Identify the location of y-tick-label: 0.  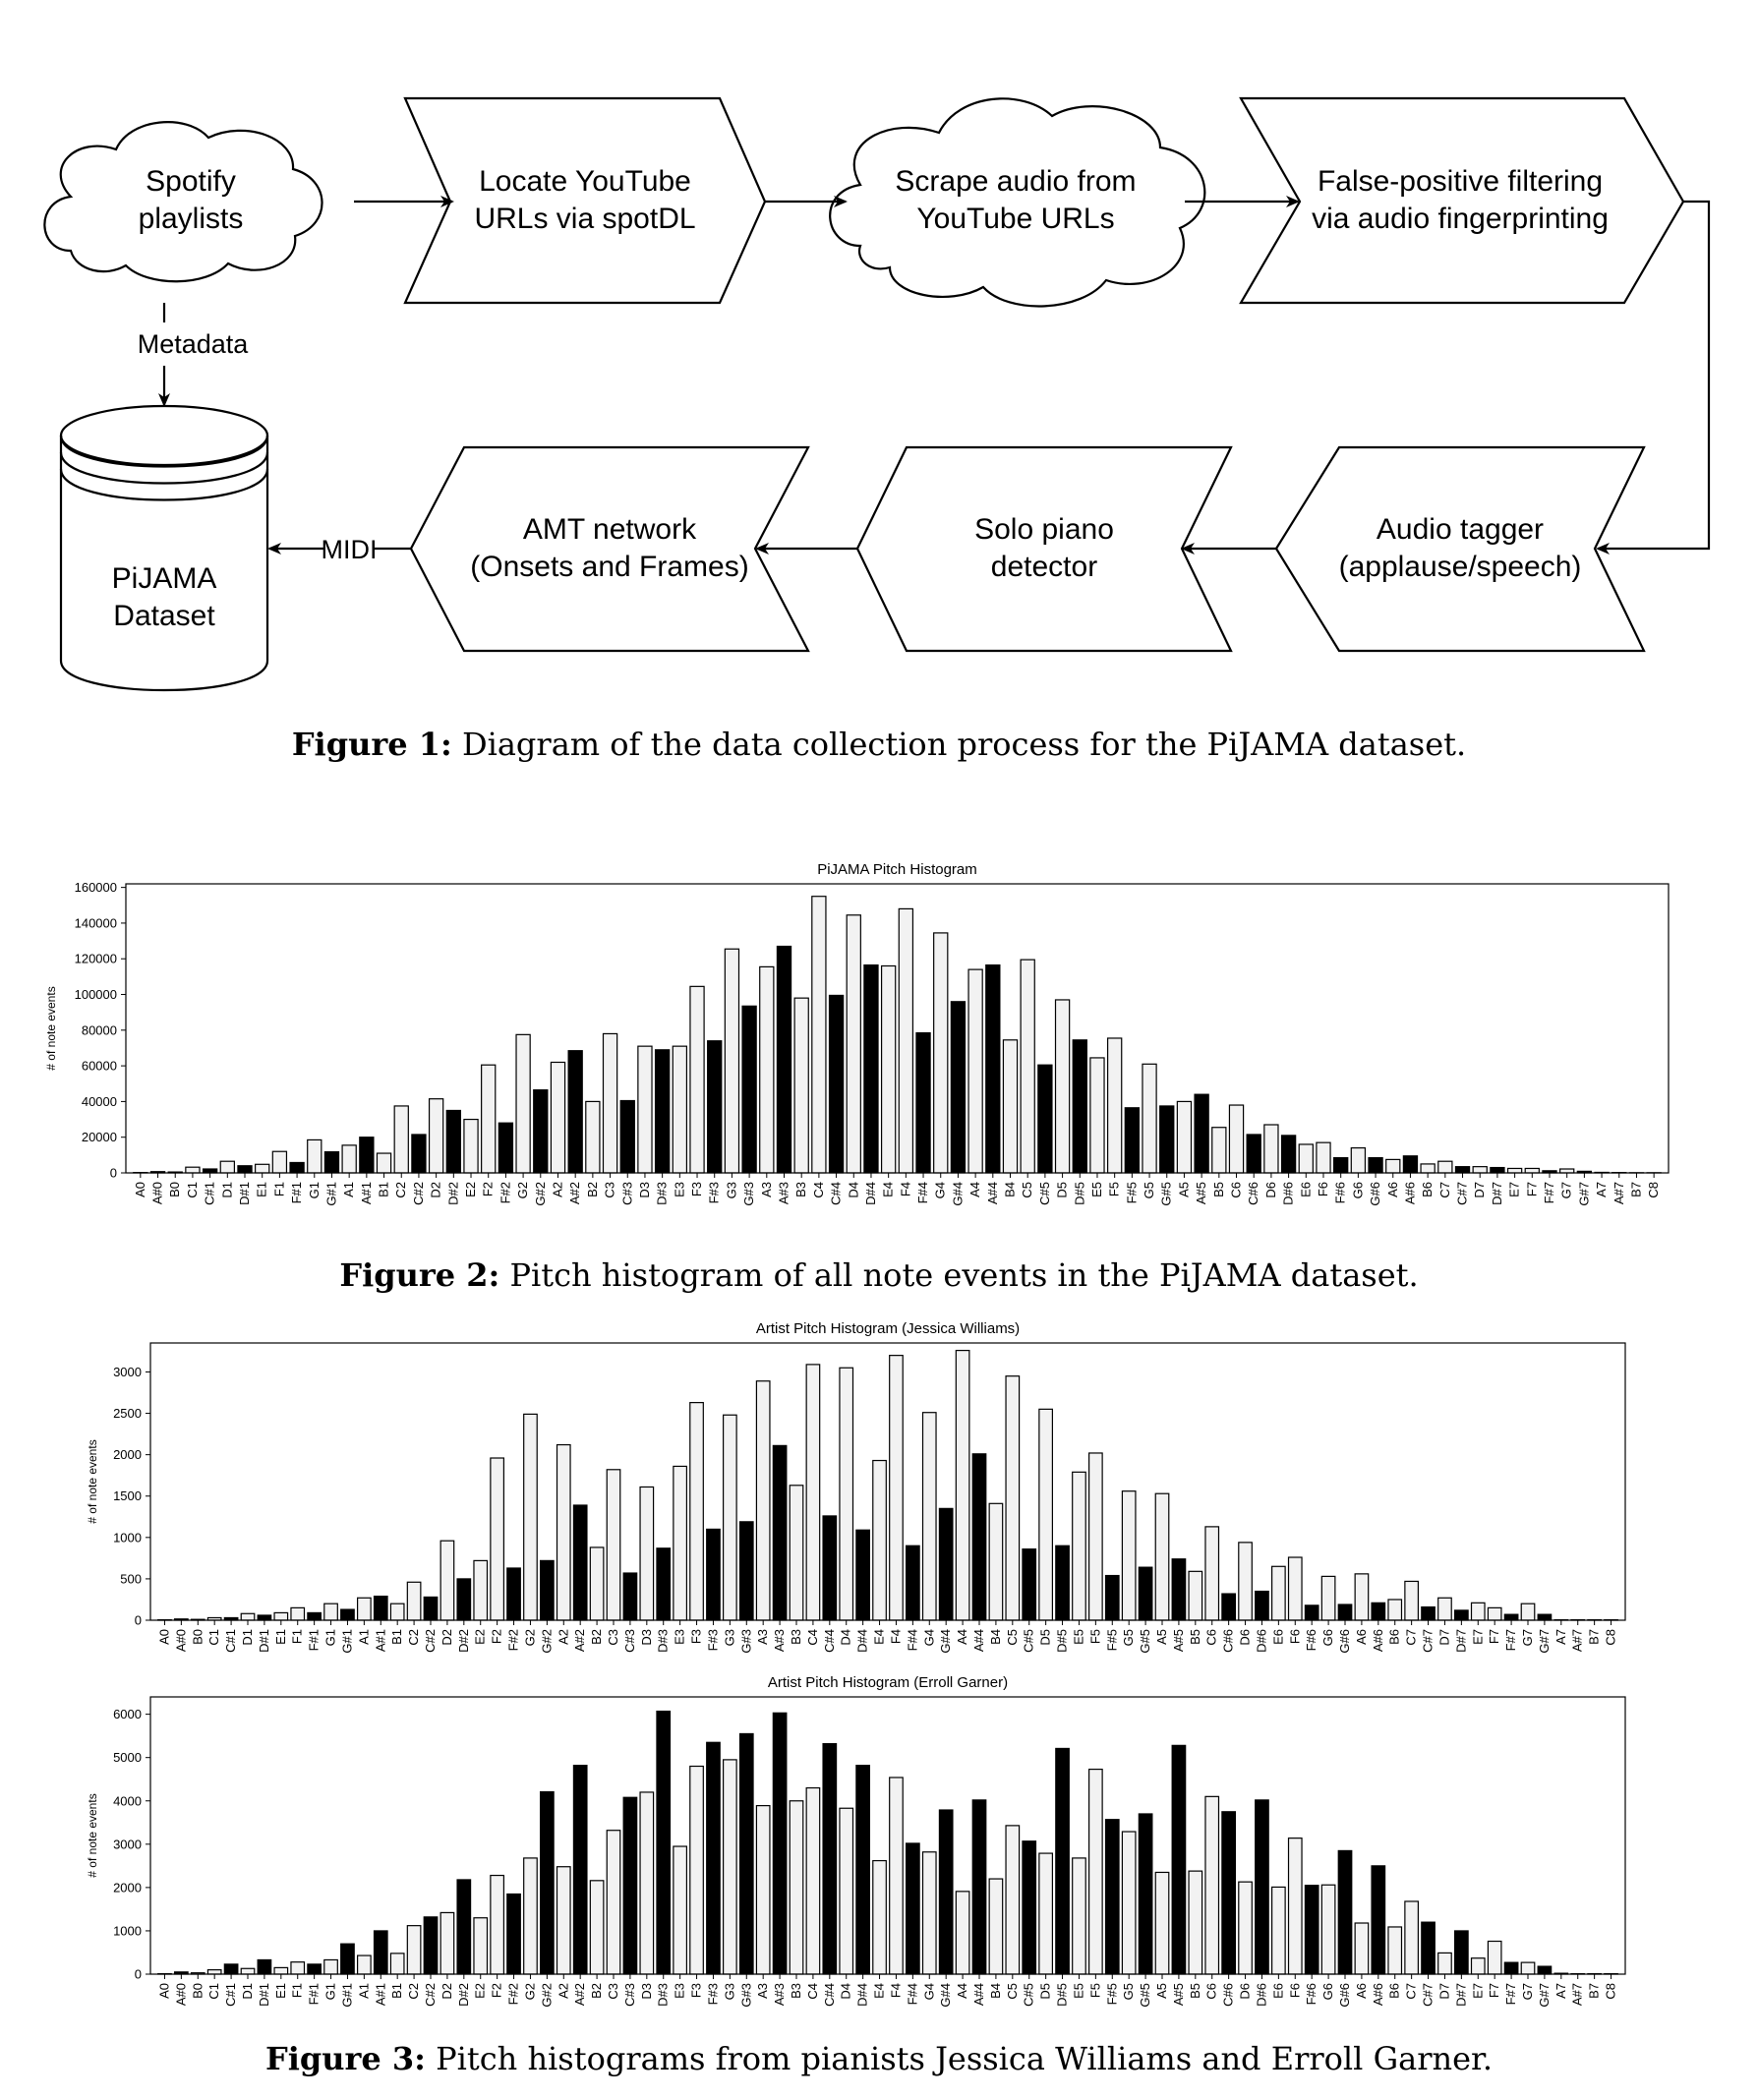
(138, 1974).